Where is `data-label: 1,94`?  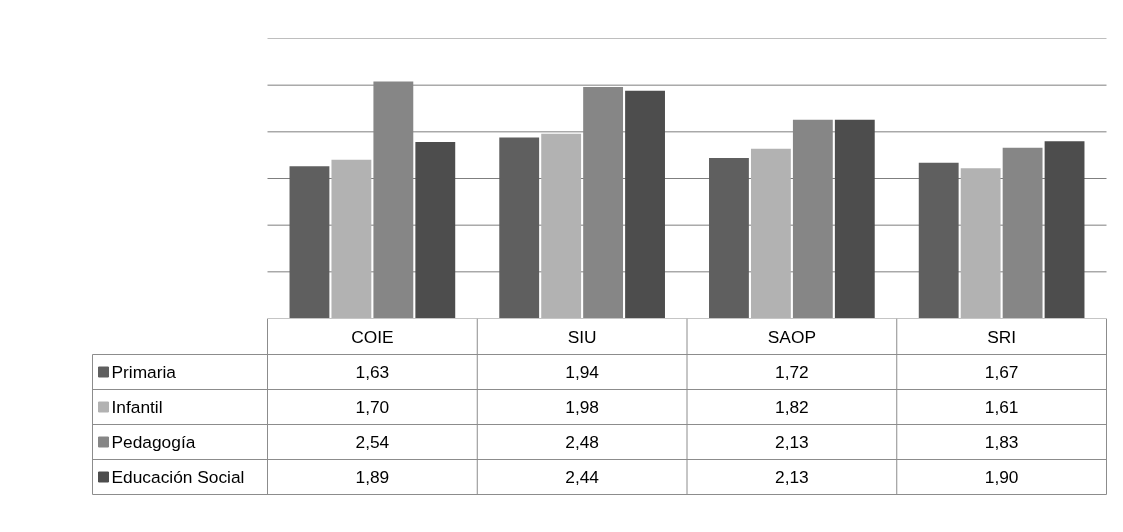 data-label: 1,94 is located at coordinates (582, 372).